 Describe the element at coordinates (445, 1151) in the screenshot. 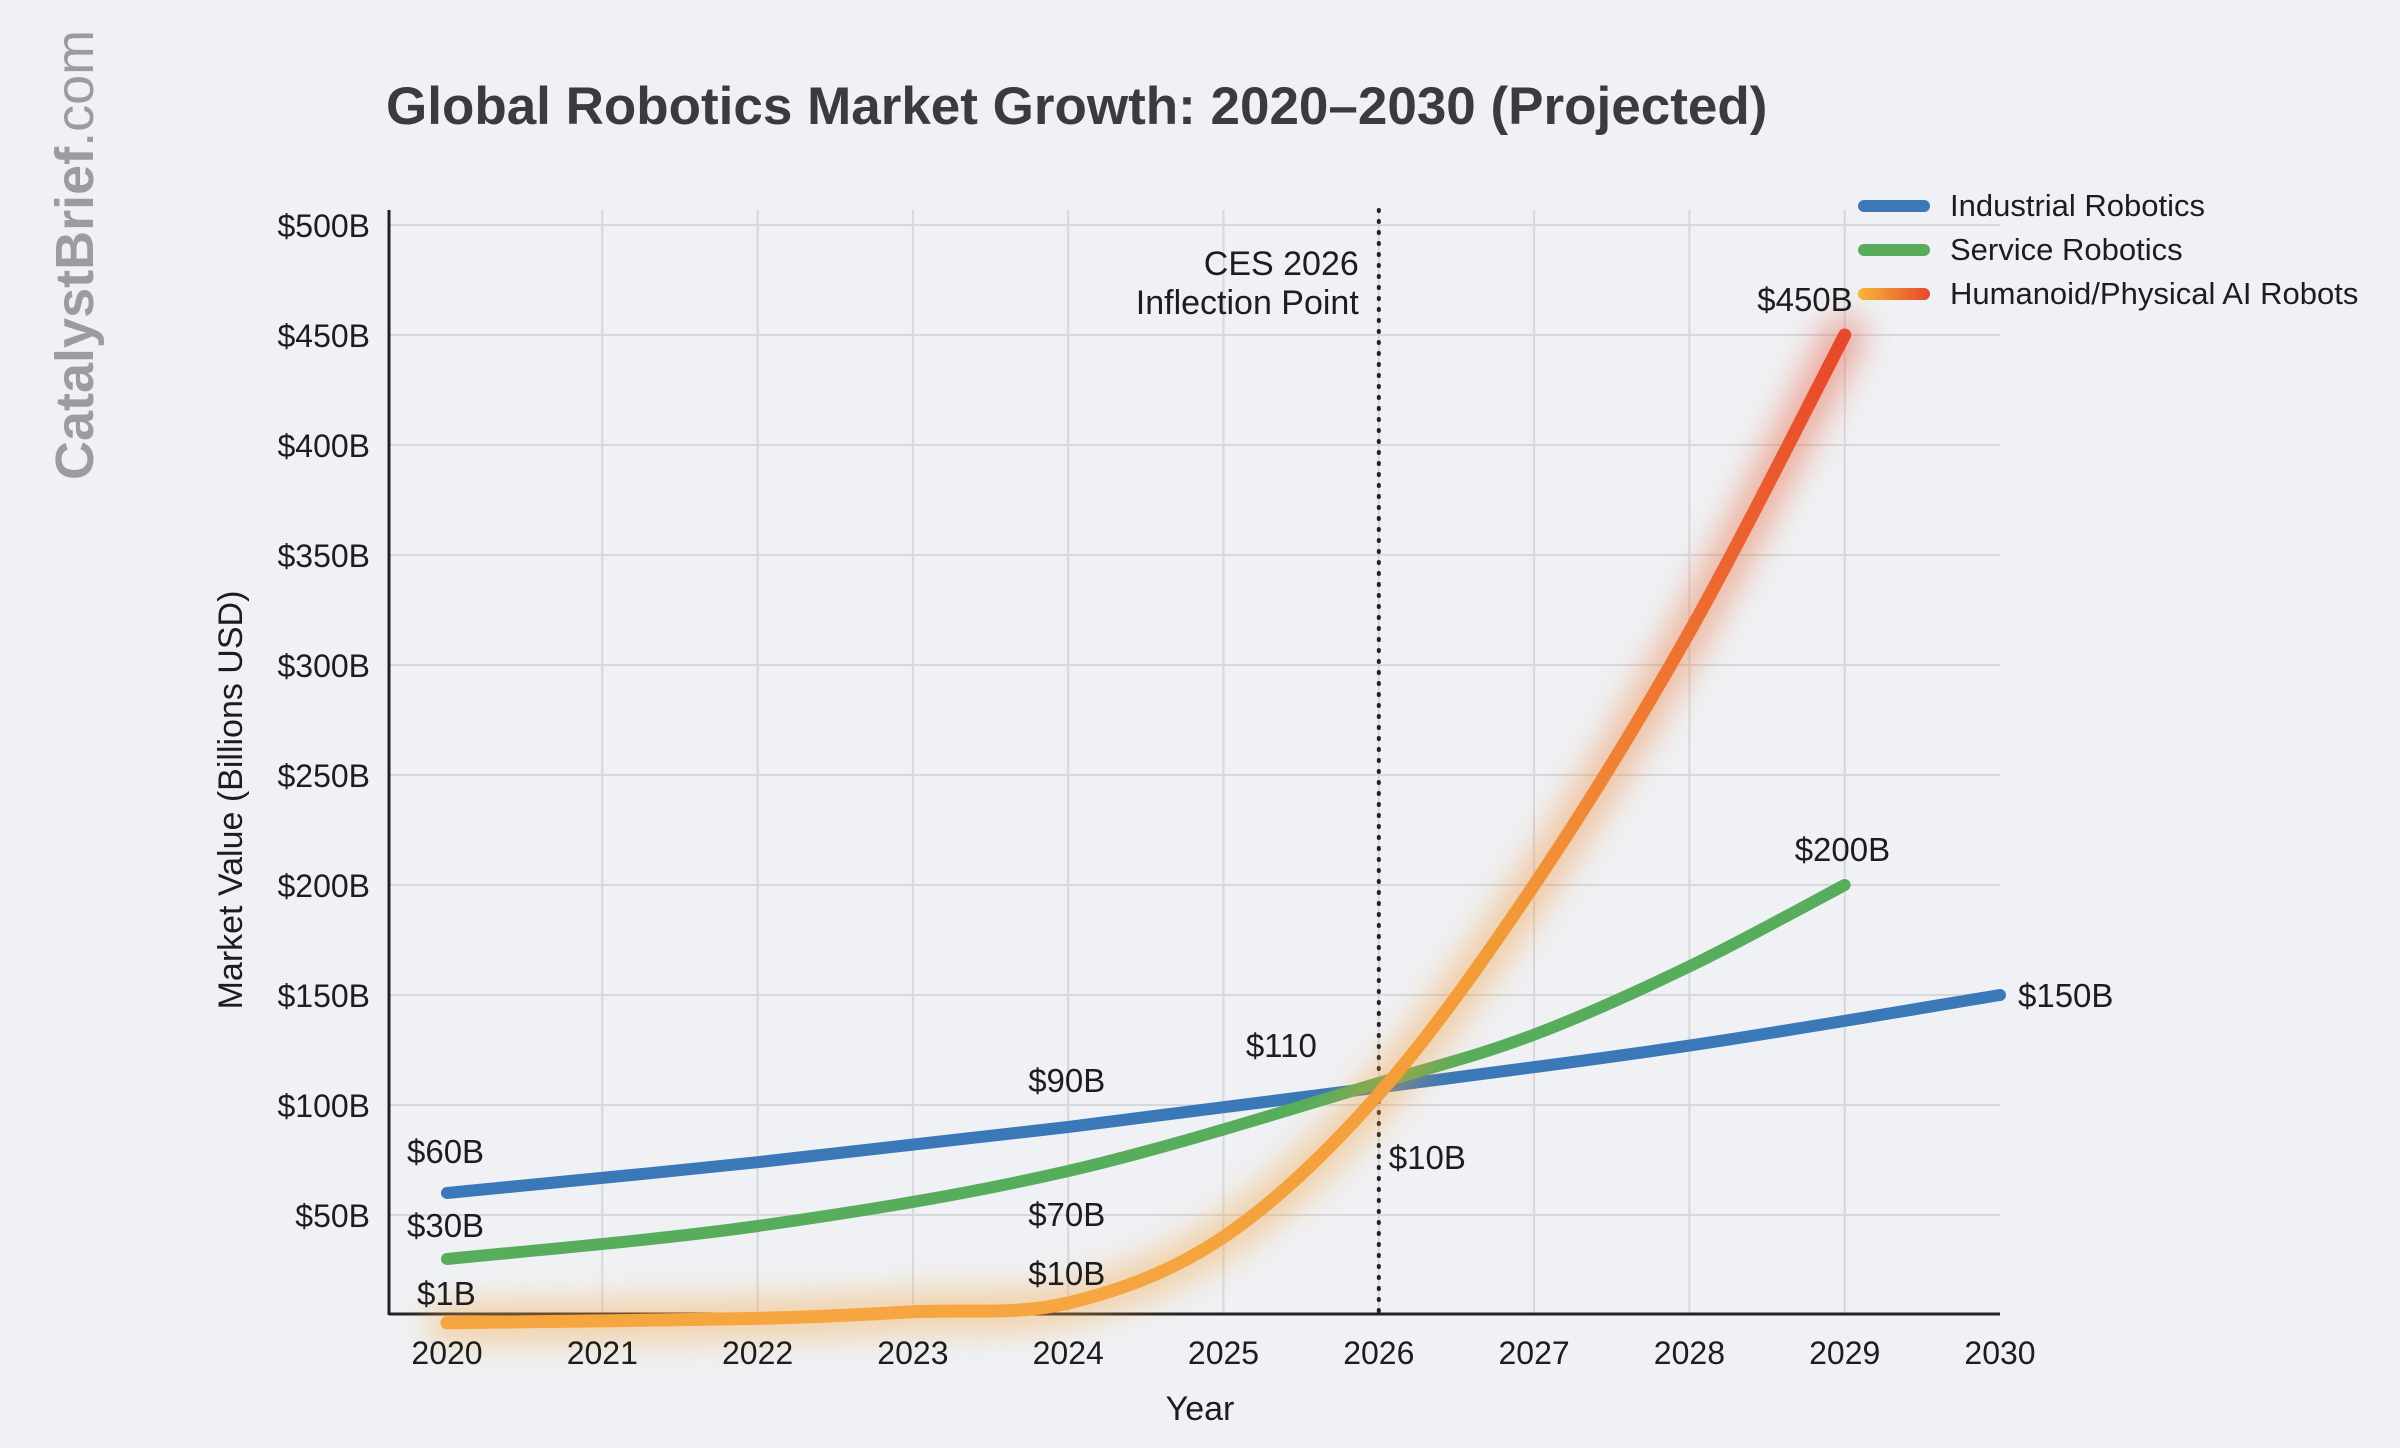

I see `data-label: $60B` at that location.